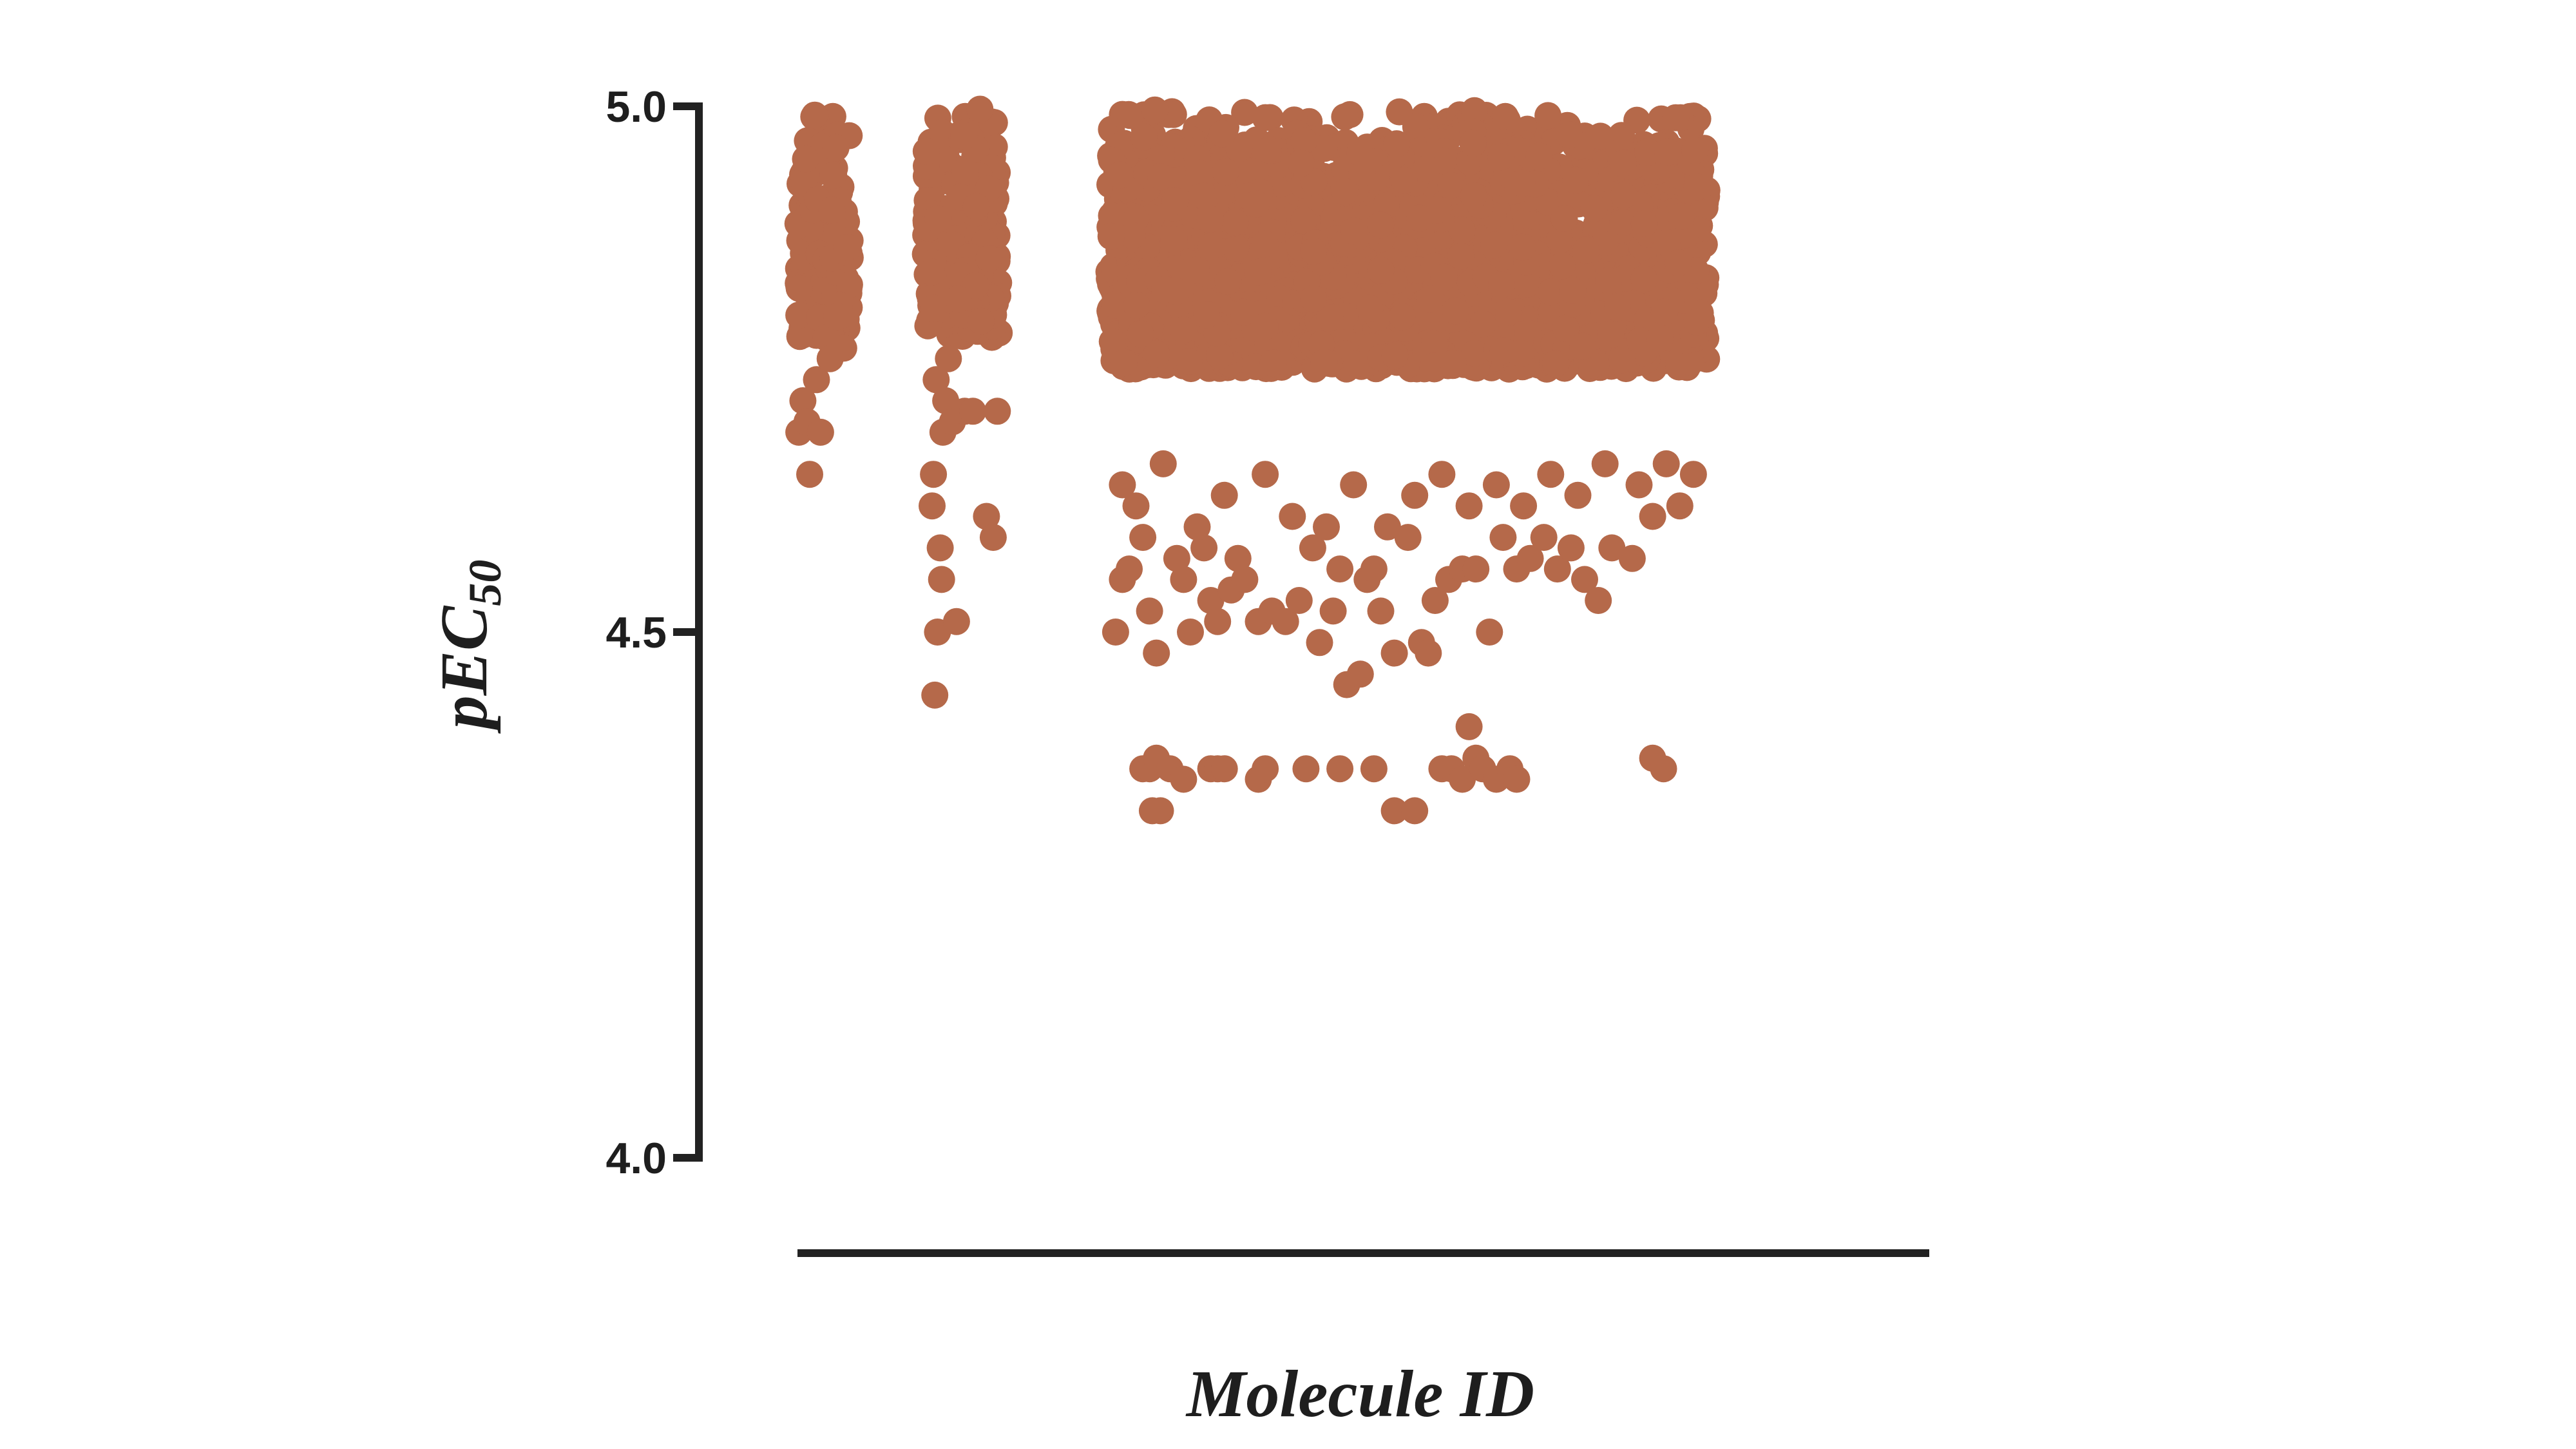 The width and height of the screenshot is (2576, 1449). I want to click on y-axis-ticks: 4.0 4.5 5.0, so click(654, 632).